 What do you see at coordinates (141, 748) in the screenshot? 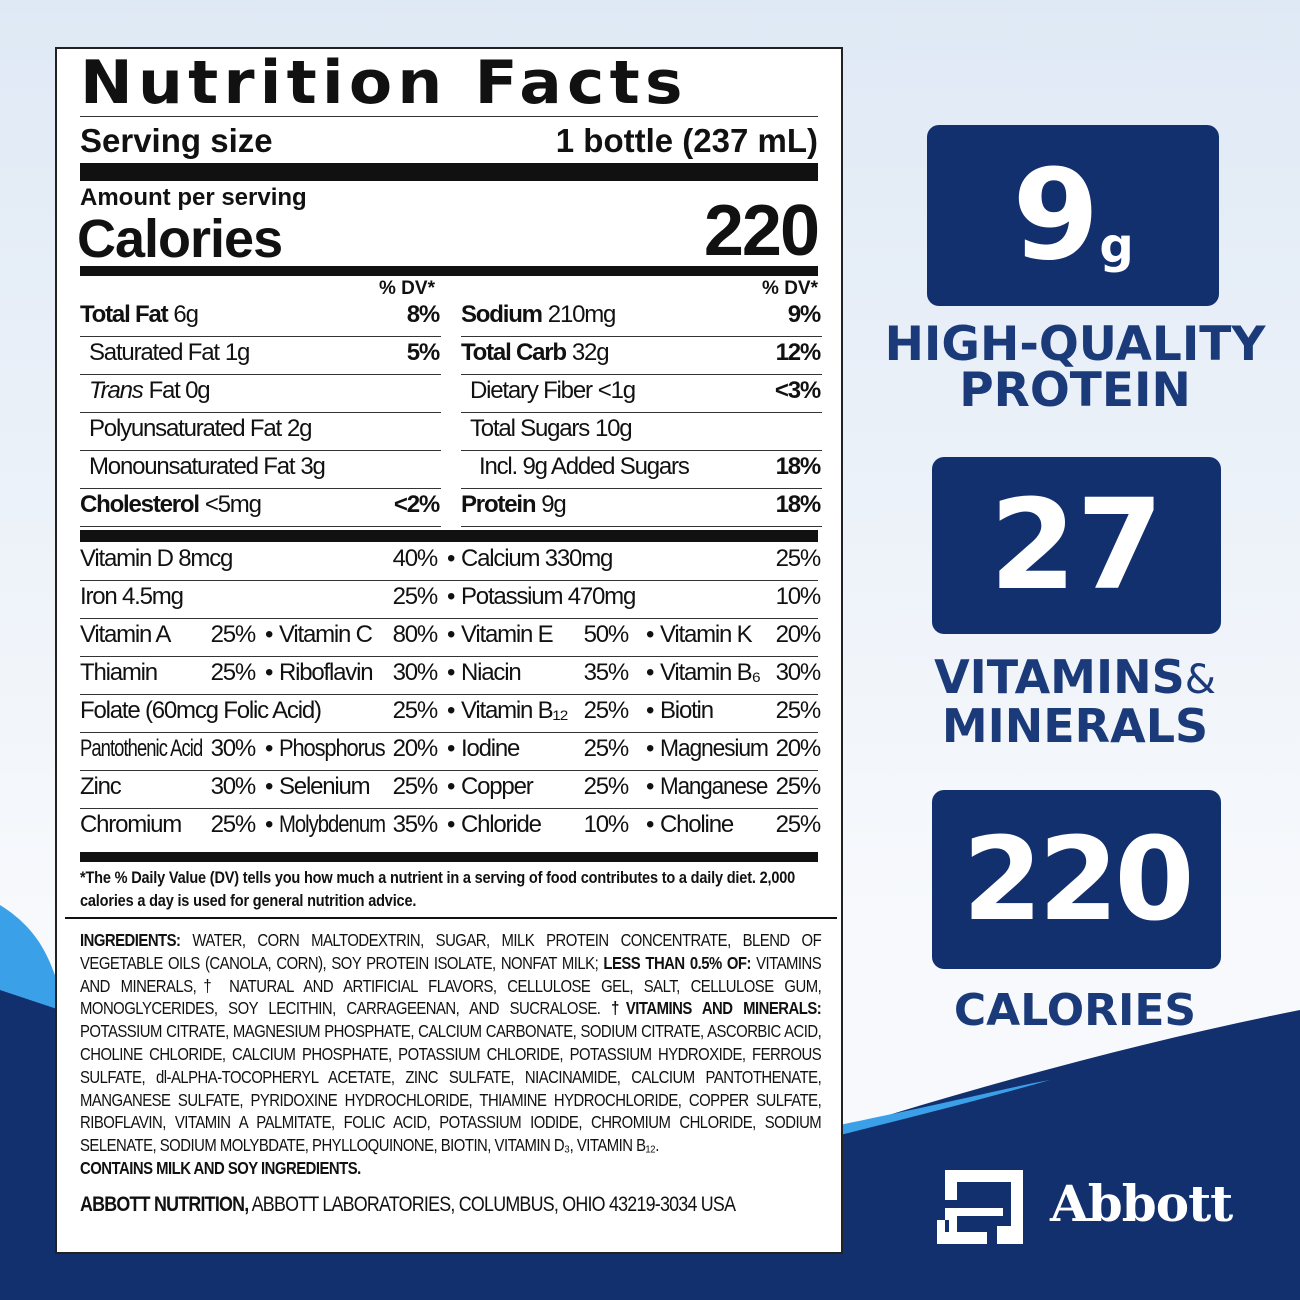
I see `vitamin-name: Pantothenic Acid` at bounding box center [141, 748].